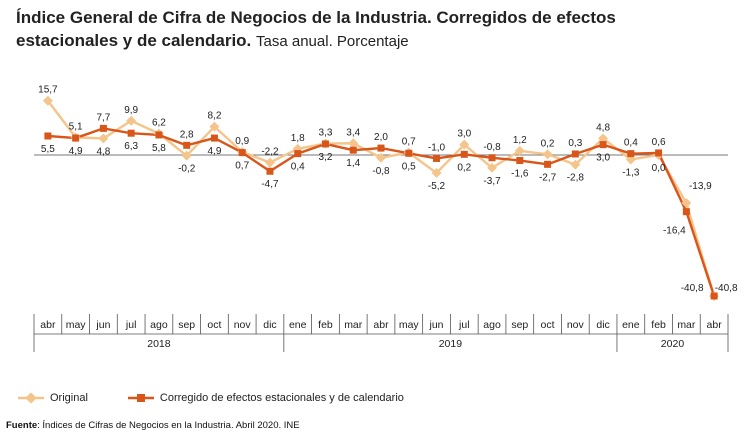 Image resolution: width=750 pixels, height=441 pixels. Describe the element at coordinates (451, 344) in the screenshot. I see `year-label: 2019` at that location.